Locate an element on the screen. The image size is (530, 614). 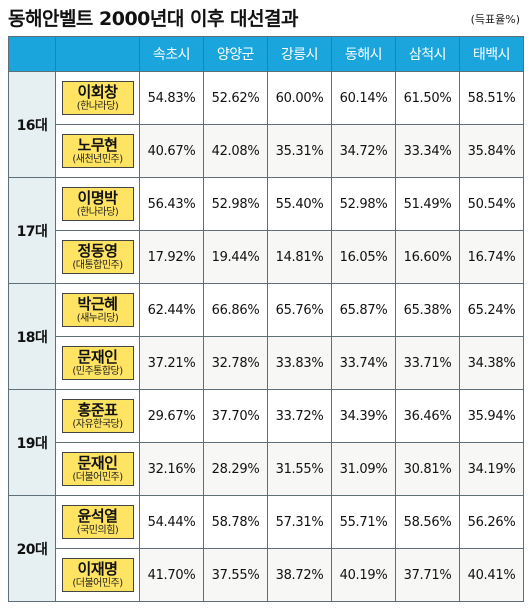
column-header: 속초시 is located at coordinates (171, 54).